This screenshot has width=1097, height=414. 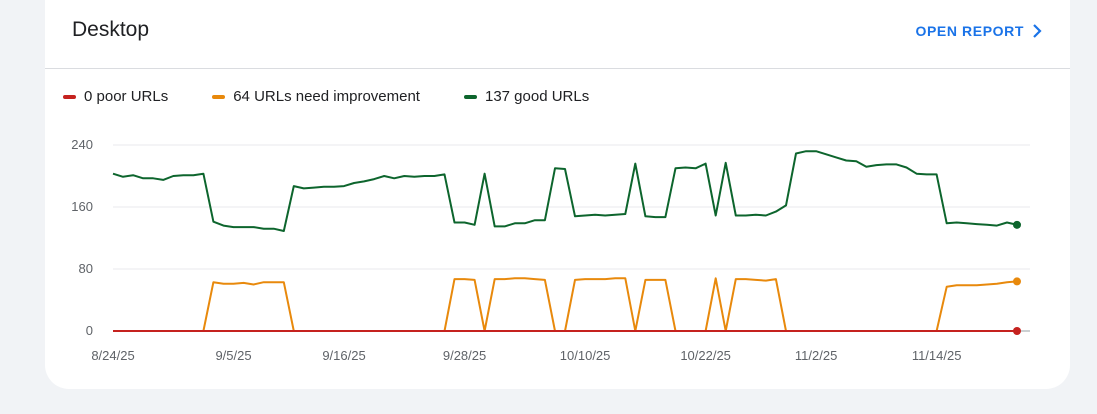 I want to click on legend-item-good: 137 good URLs, so click(x=526, y=96).